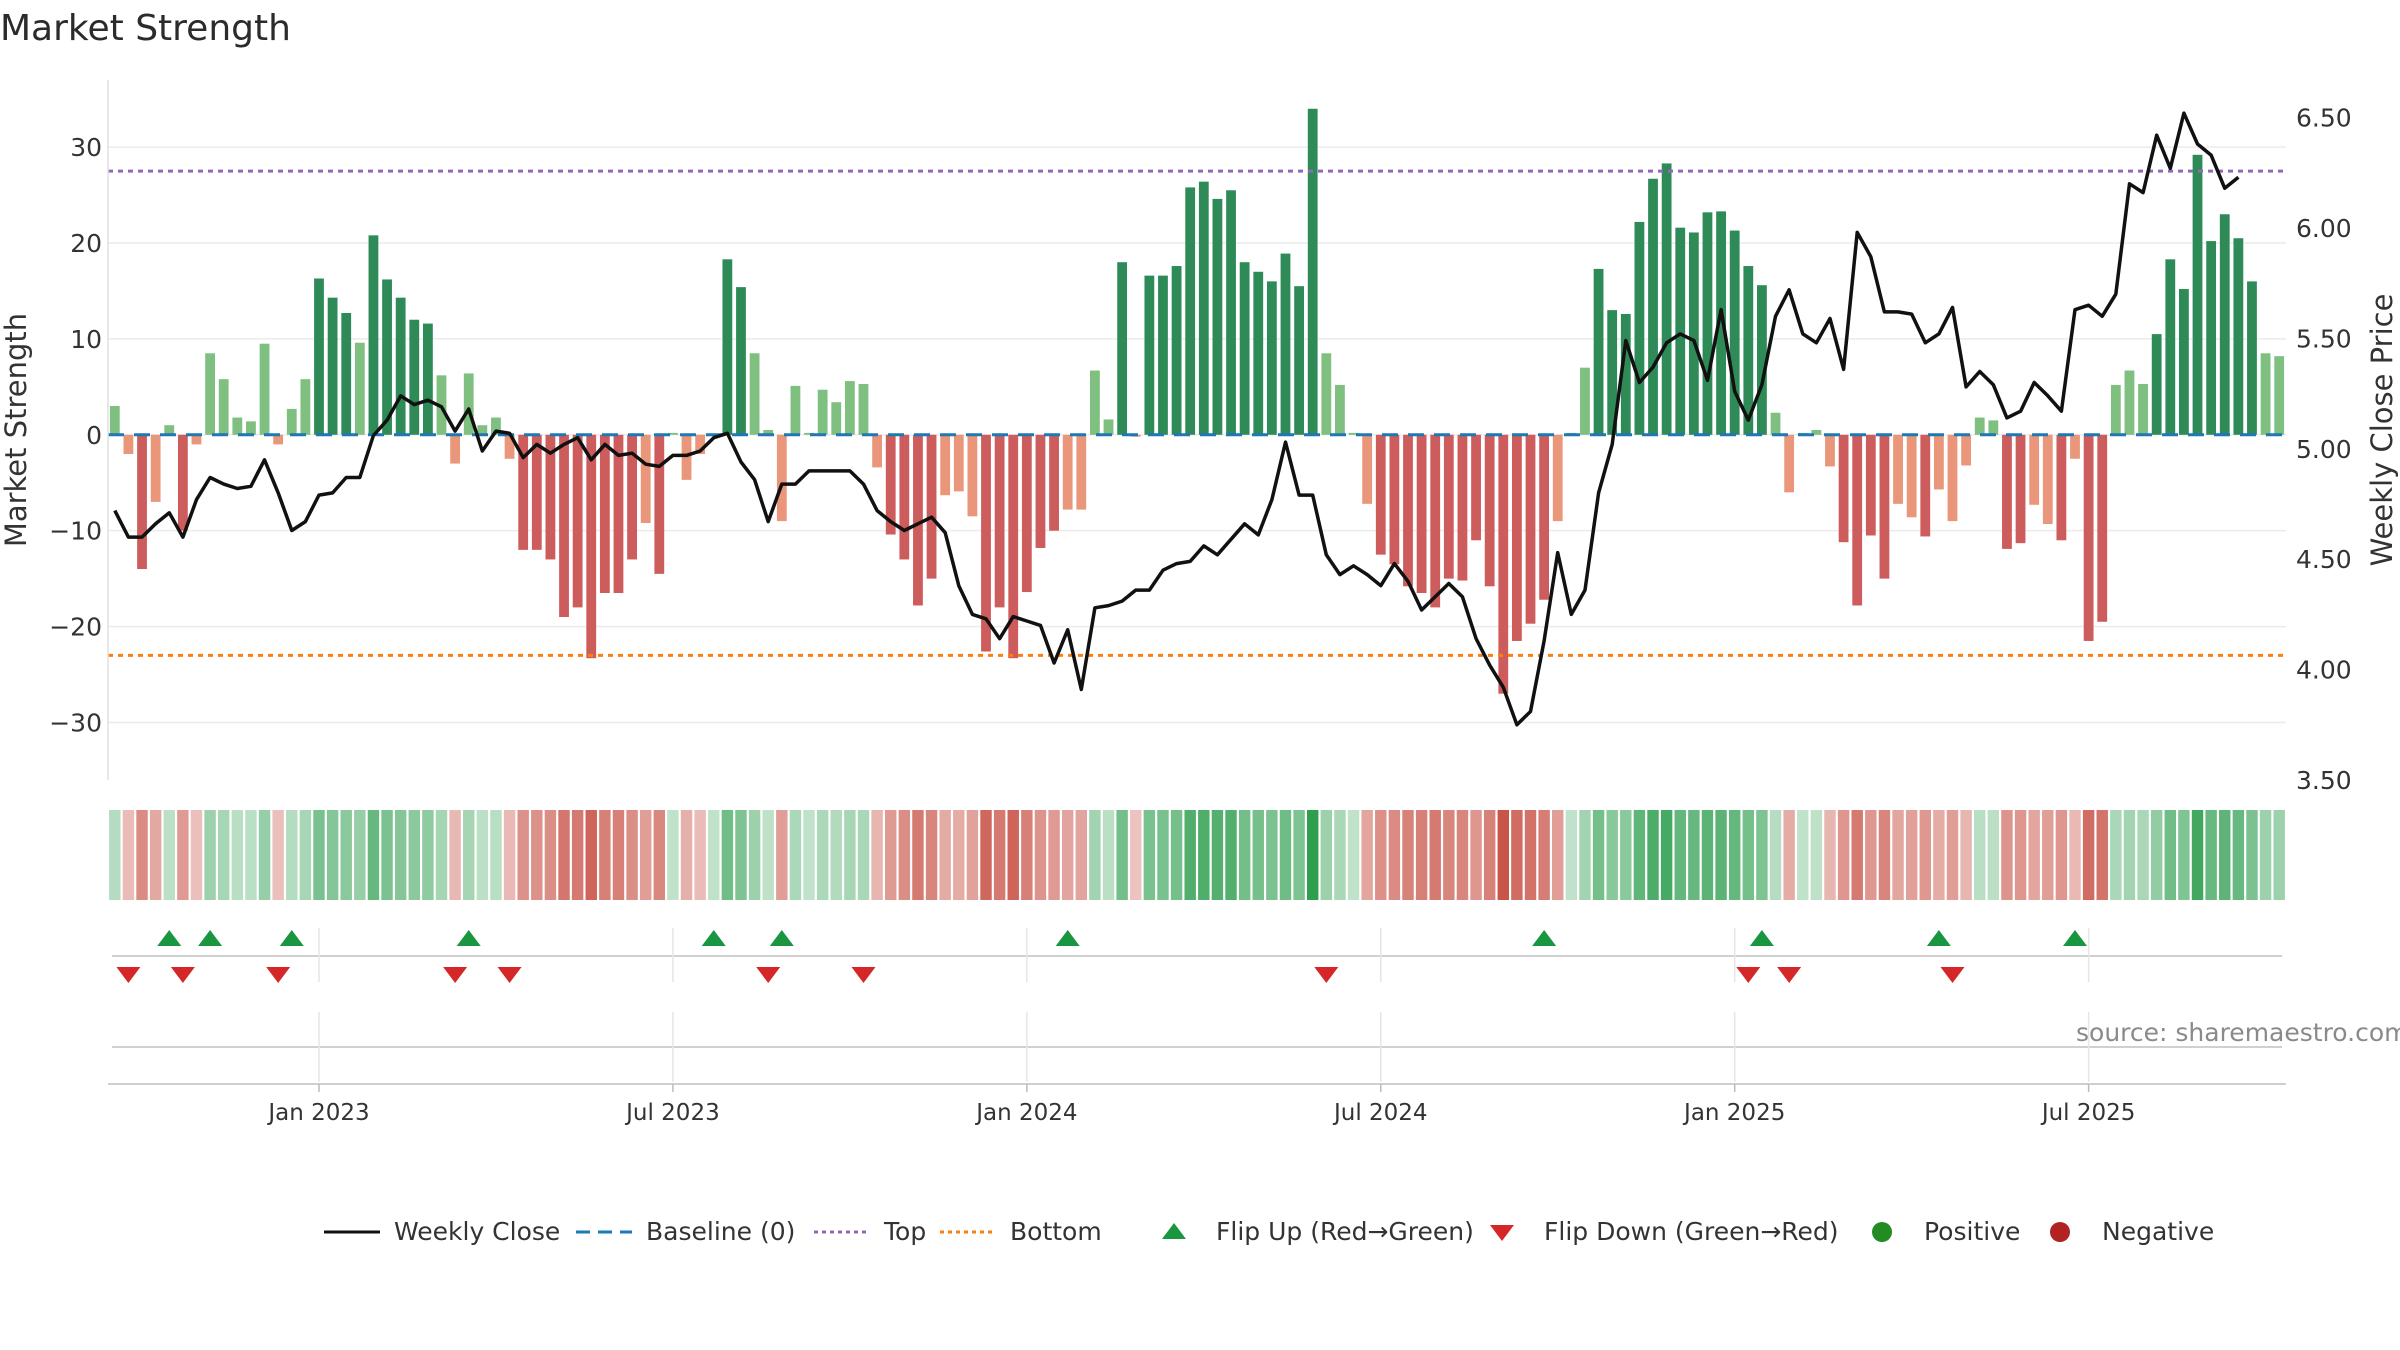  I want to click on page-title: Market Strength, so click(145, 28).